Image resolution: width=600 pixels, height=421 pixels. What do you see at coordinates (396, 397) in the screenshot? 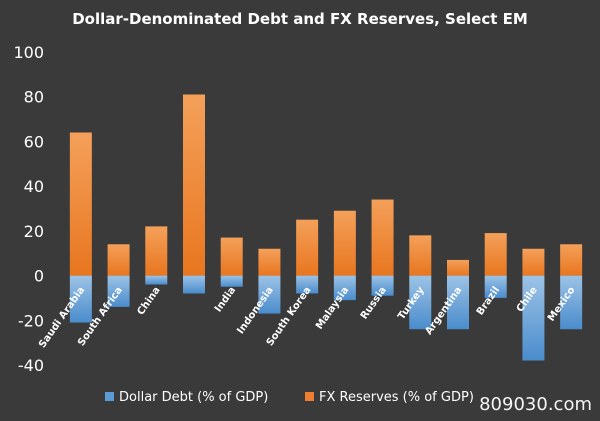
I see `legend-label: FX Reserves (% of GDP)` at bounding box center [396, 397].